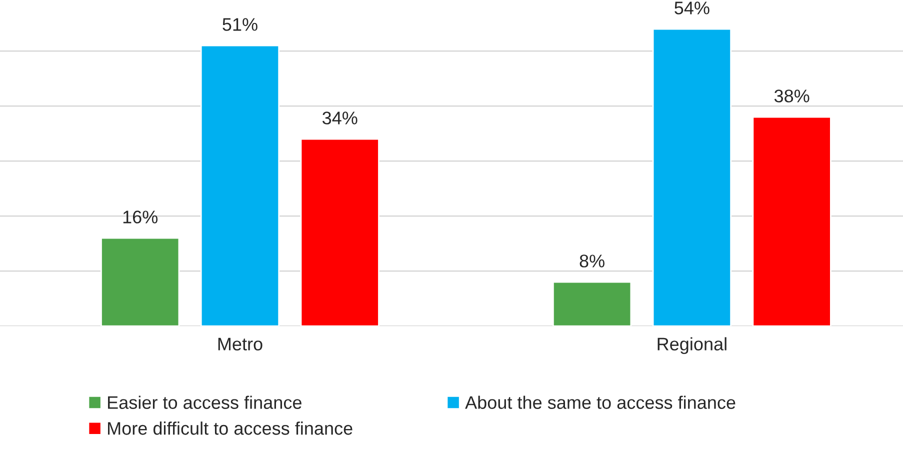  Describe the element at coordinates (692, 345) in the screenshot. I see `x-tick-label: Regional` at that location.